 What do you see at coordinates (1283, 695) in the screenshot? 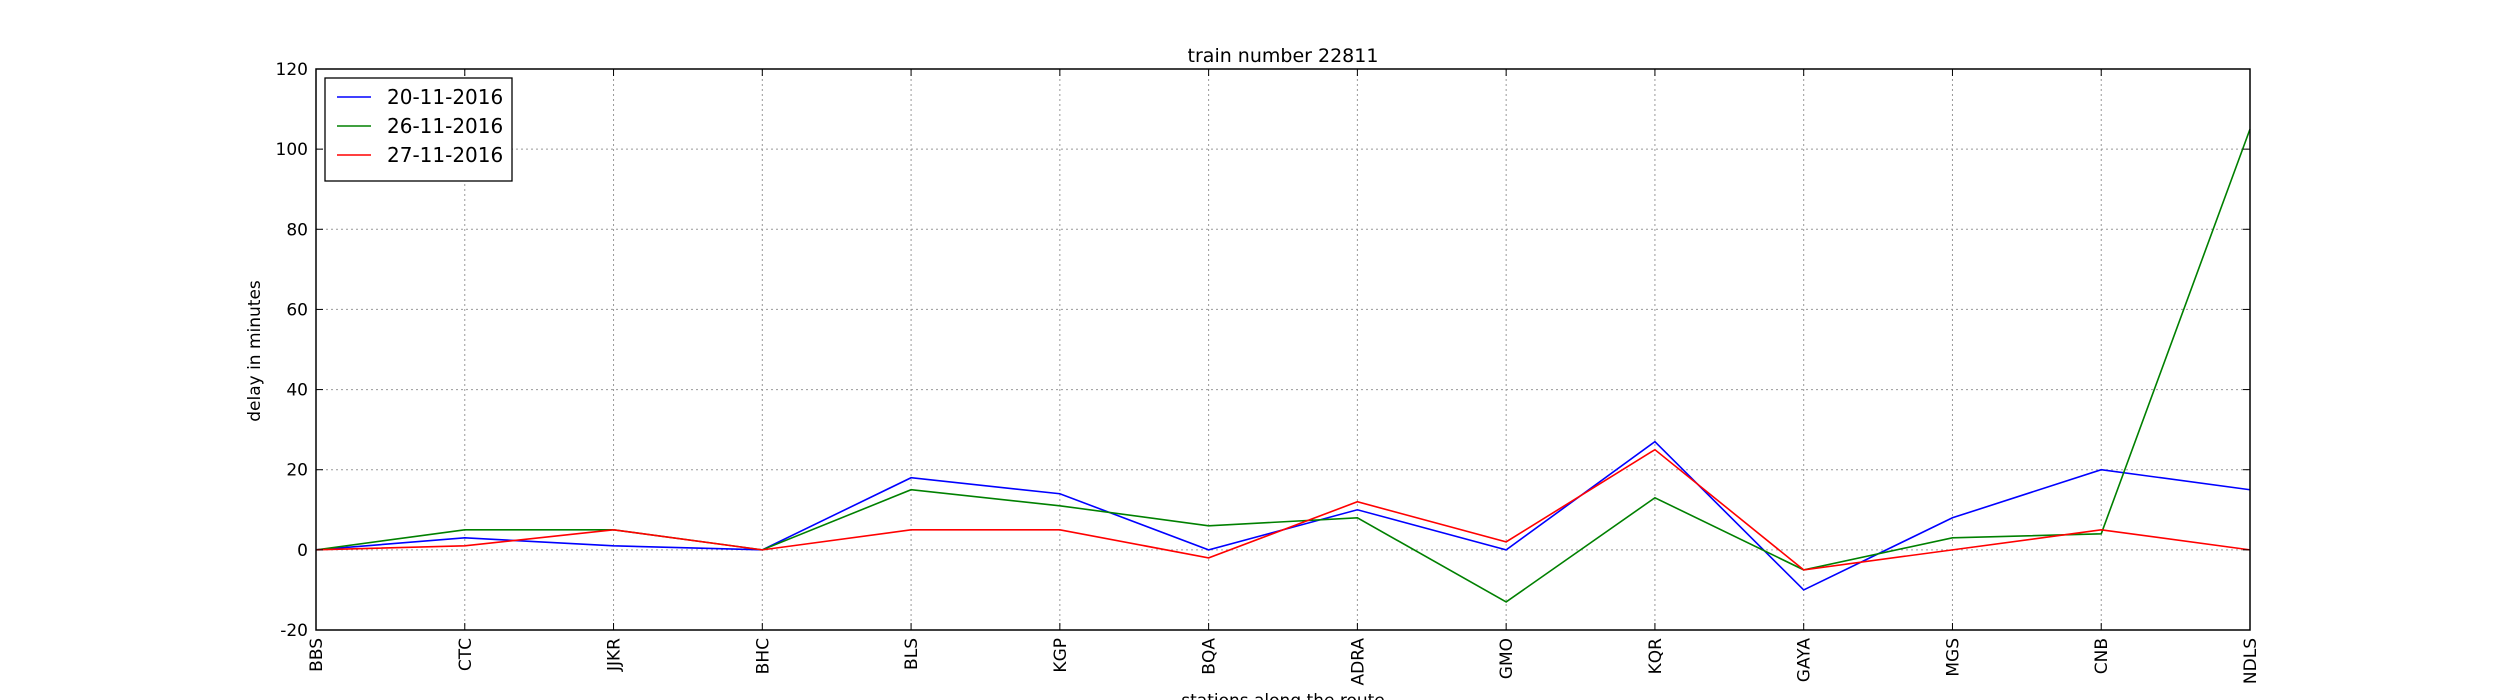
I see `x-axis-label: stations along the route` at bounding box center [1283, 695].